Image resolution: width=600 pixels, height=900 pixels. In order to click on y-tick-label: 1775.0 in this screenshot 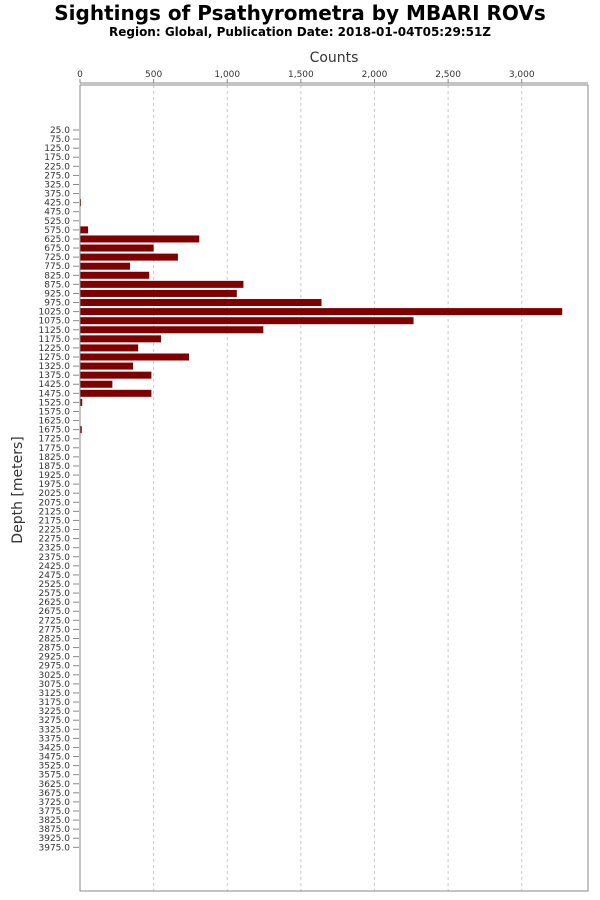, I will do `click(55, 449)`.